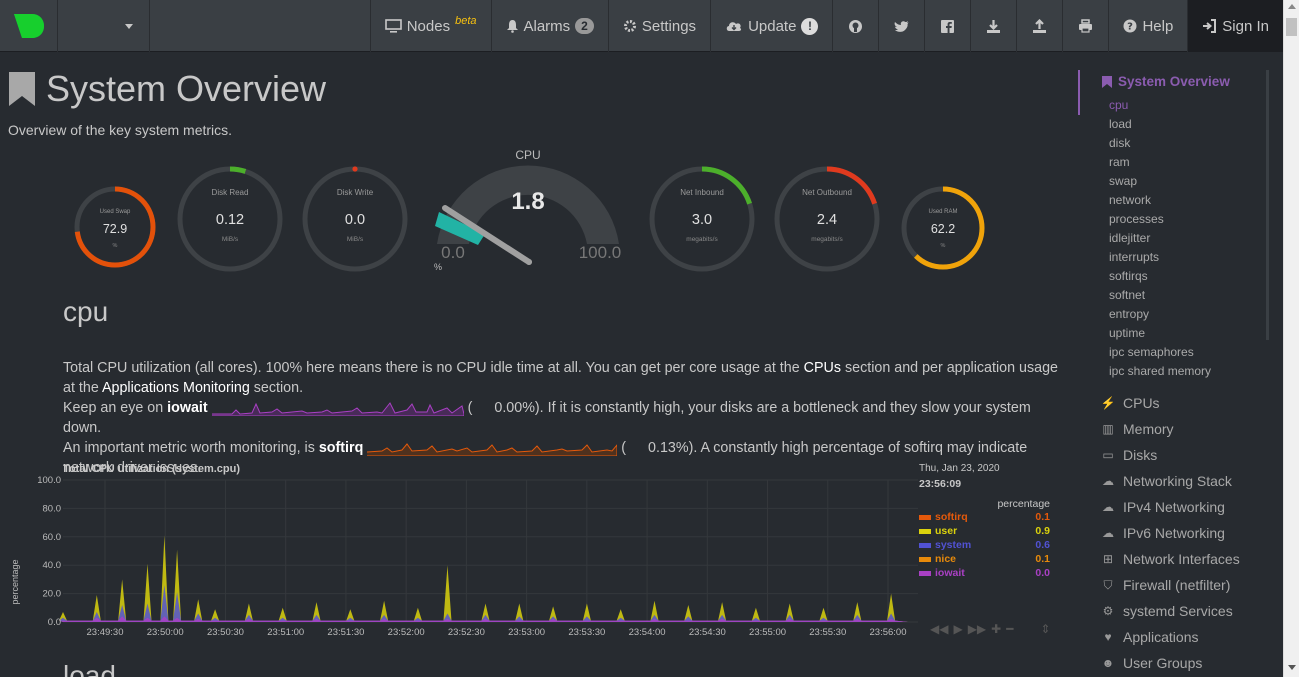  I want to click on rewind-icon: ◀◀, so click(939, 629).